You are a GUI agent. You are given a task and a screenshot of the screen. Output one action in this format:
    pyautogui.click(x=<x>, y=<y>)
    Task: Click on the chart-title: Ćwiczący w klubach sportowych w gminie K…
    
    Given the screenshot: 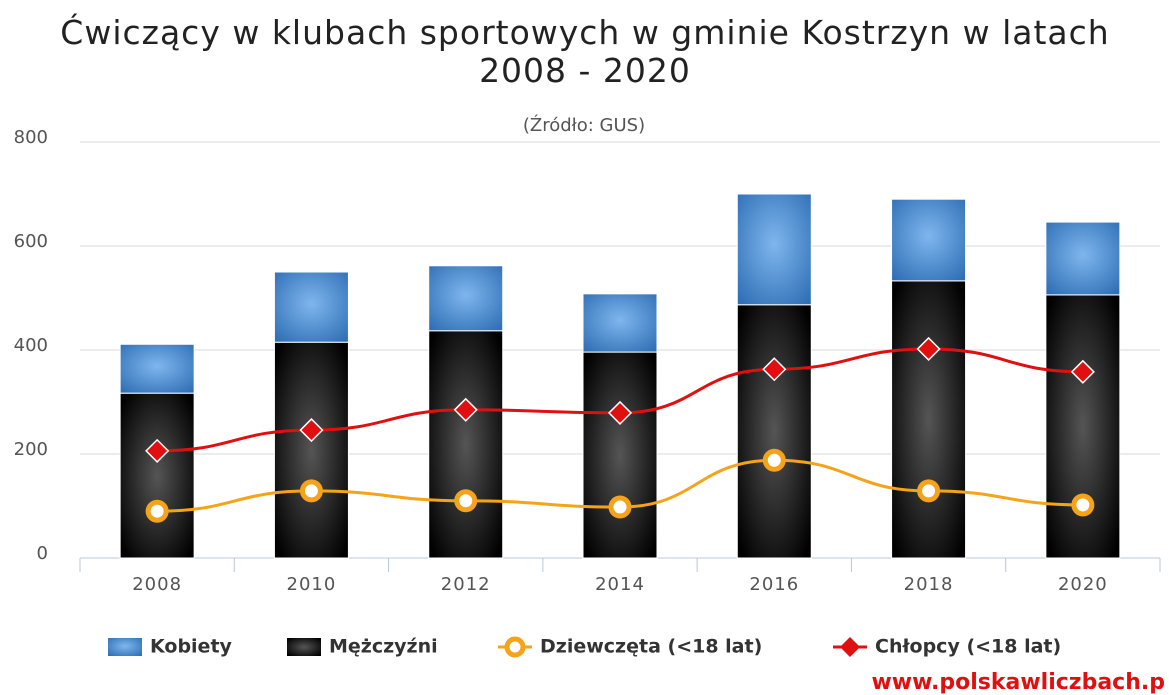 What is the action you would take?
    pyautogui.click(x=585, y=51)
    